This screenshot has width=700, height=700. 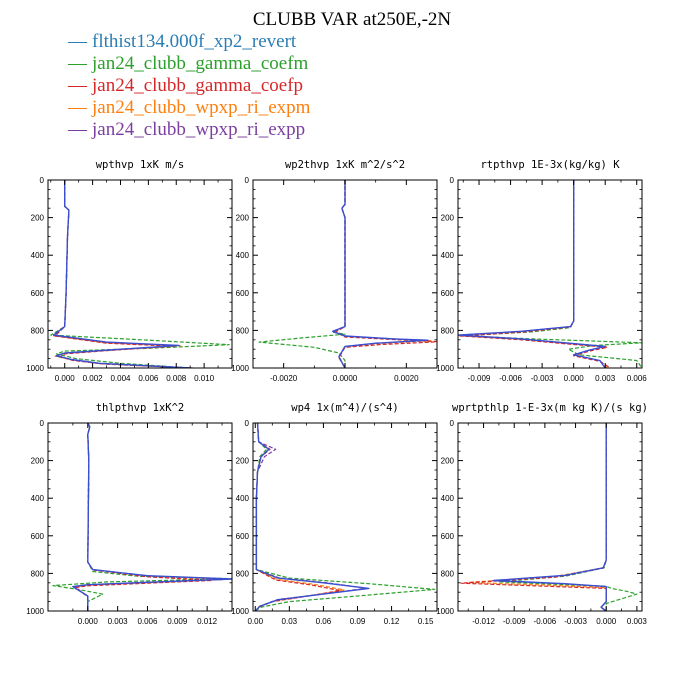 I want to click on legend-item: — jan24_clubb_gamma_coefp, so click(x=185, y=85).